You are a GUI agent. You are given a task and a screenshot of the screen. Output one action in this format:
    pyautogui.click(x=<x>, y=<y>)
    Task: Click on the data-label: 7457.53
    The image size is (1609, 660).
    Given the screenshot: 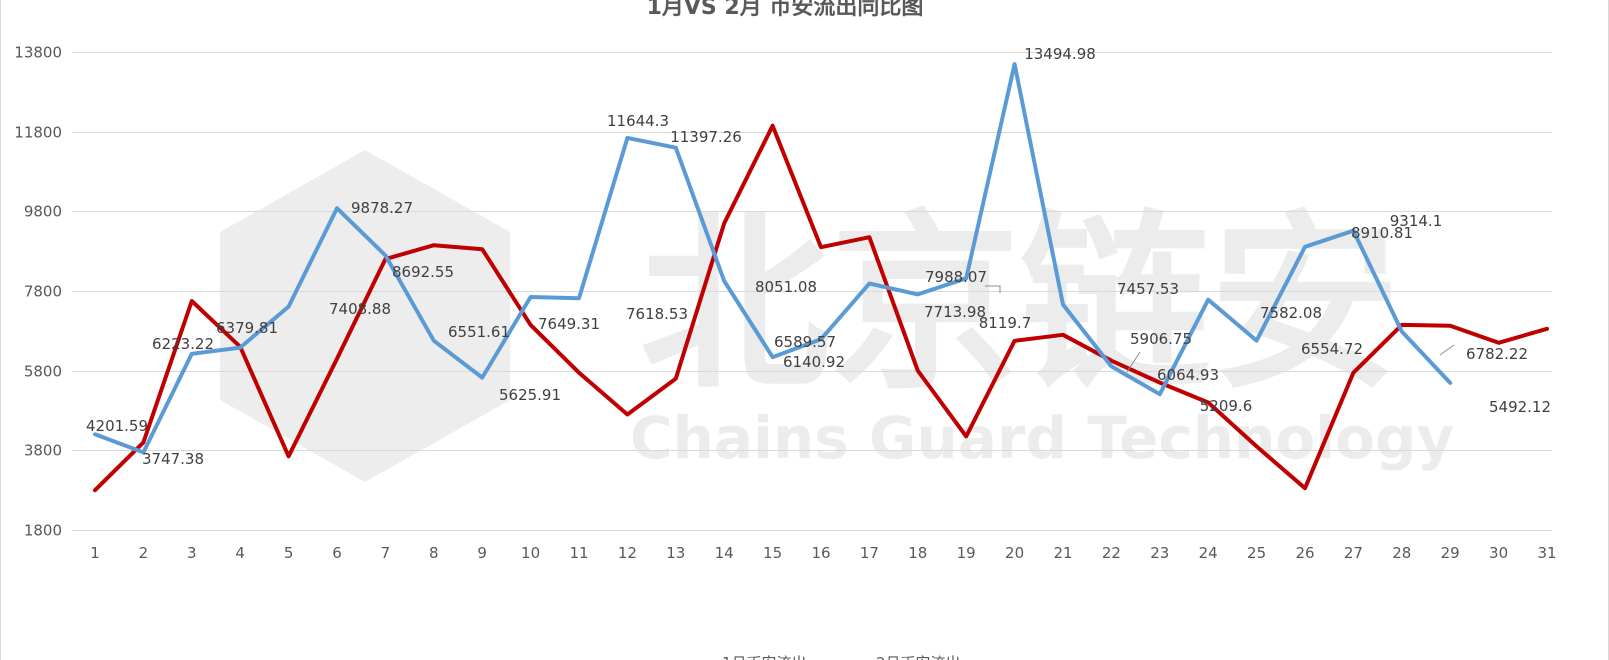 What is the action you would take?
    pyautogui.click(x=1148, y=289)
    